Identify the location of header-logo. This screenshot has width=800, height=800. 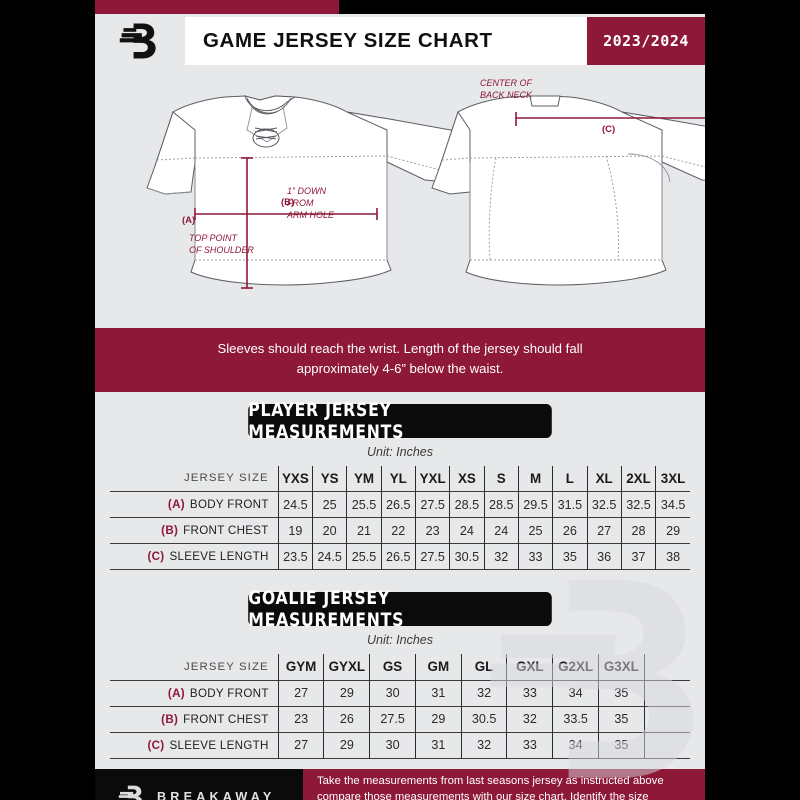
(140, 42).